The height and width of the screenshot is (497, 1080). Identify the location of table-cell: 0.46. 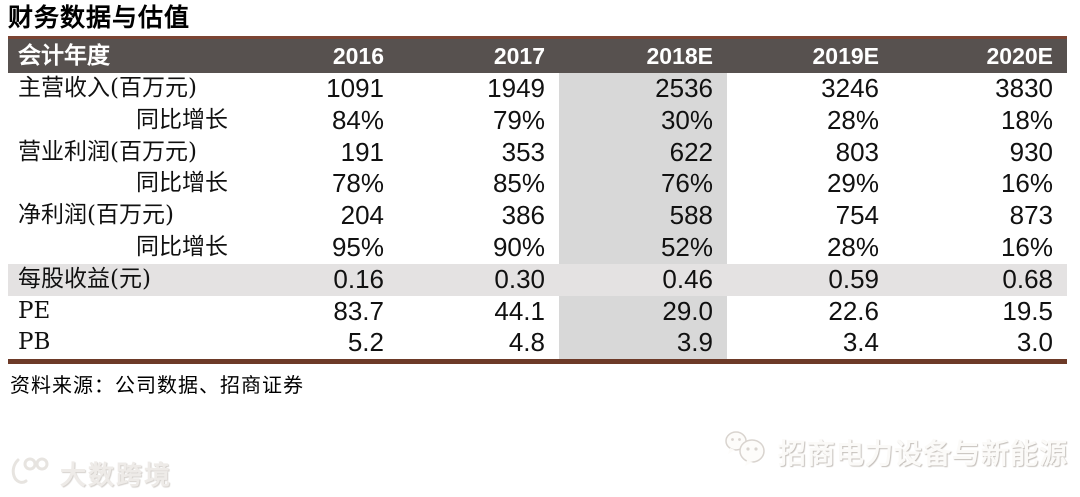
(643, 279).